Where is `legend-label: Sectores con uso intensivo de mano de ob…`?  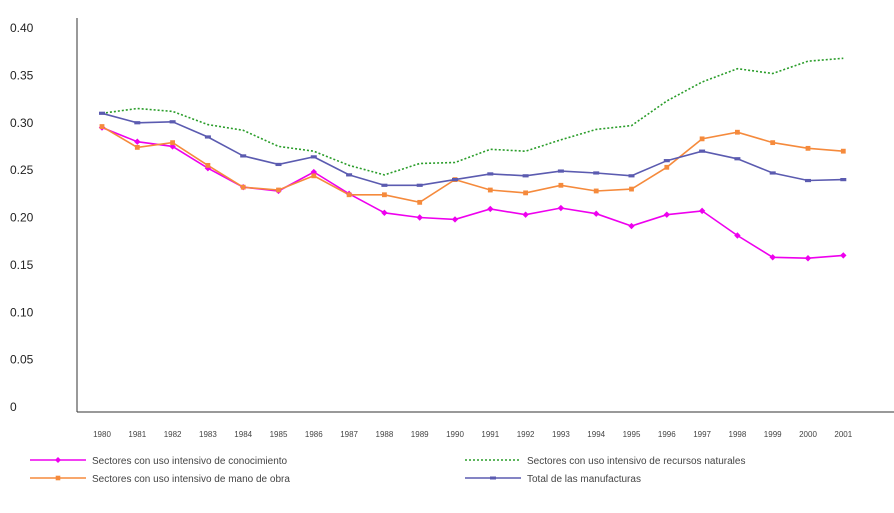
legend-label: Sectores con uso intensivo de mano de ob… is located at coordinates (191, 479).